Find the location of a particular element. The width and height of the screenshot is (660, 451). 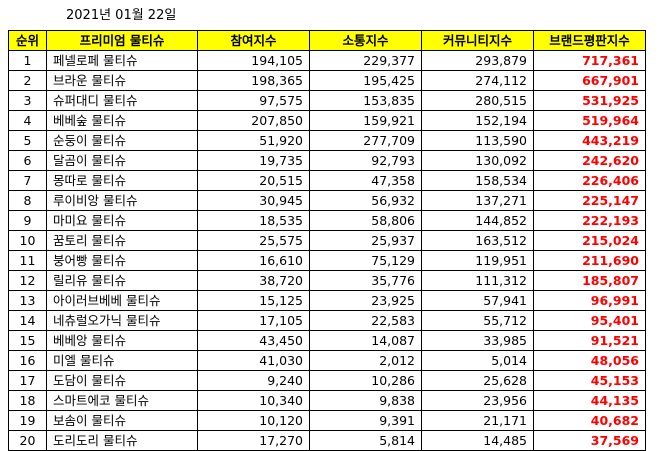

header-communication: 소통지수 is located at coordinates (365, 40).